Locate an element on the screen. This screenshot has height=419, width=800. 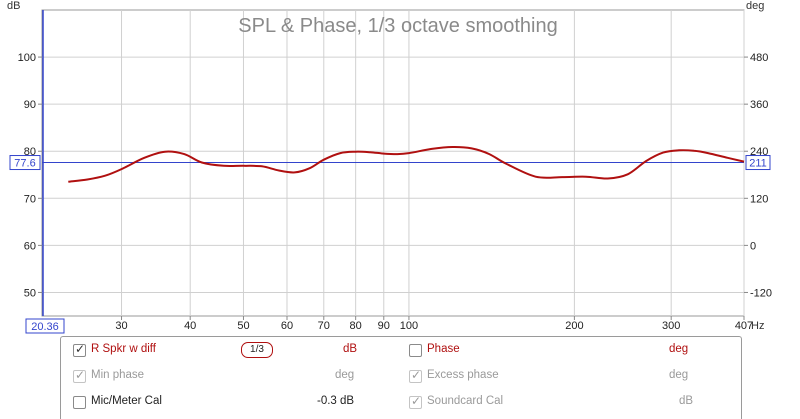
chart-title: SPL & Phase, 1/3 octave smoothing is located at coordinates (397, 26).